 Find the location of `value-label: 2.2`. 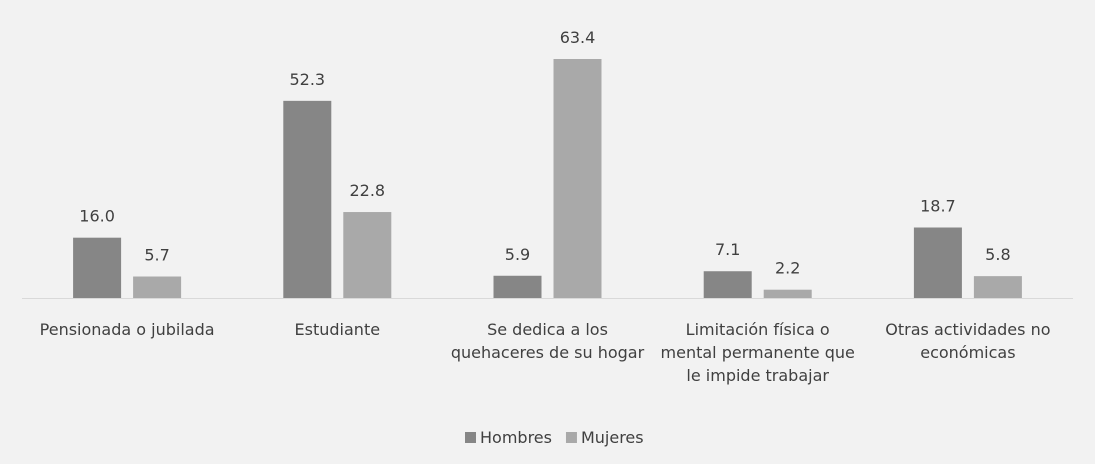

value-label: 2.2 is located at coordinates (787, 268).